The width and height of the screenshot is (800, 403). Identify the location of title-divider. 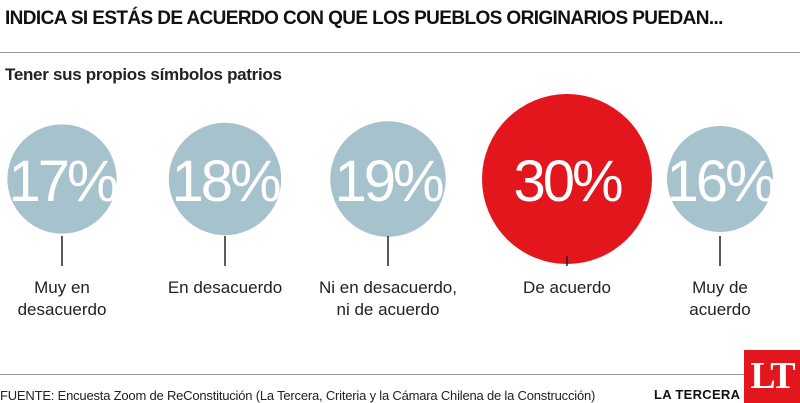
(400, 52).